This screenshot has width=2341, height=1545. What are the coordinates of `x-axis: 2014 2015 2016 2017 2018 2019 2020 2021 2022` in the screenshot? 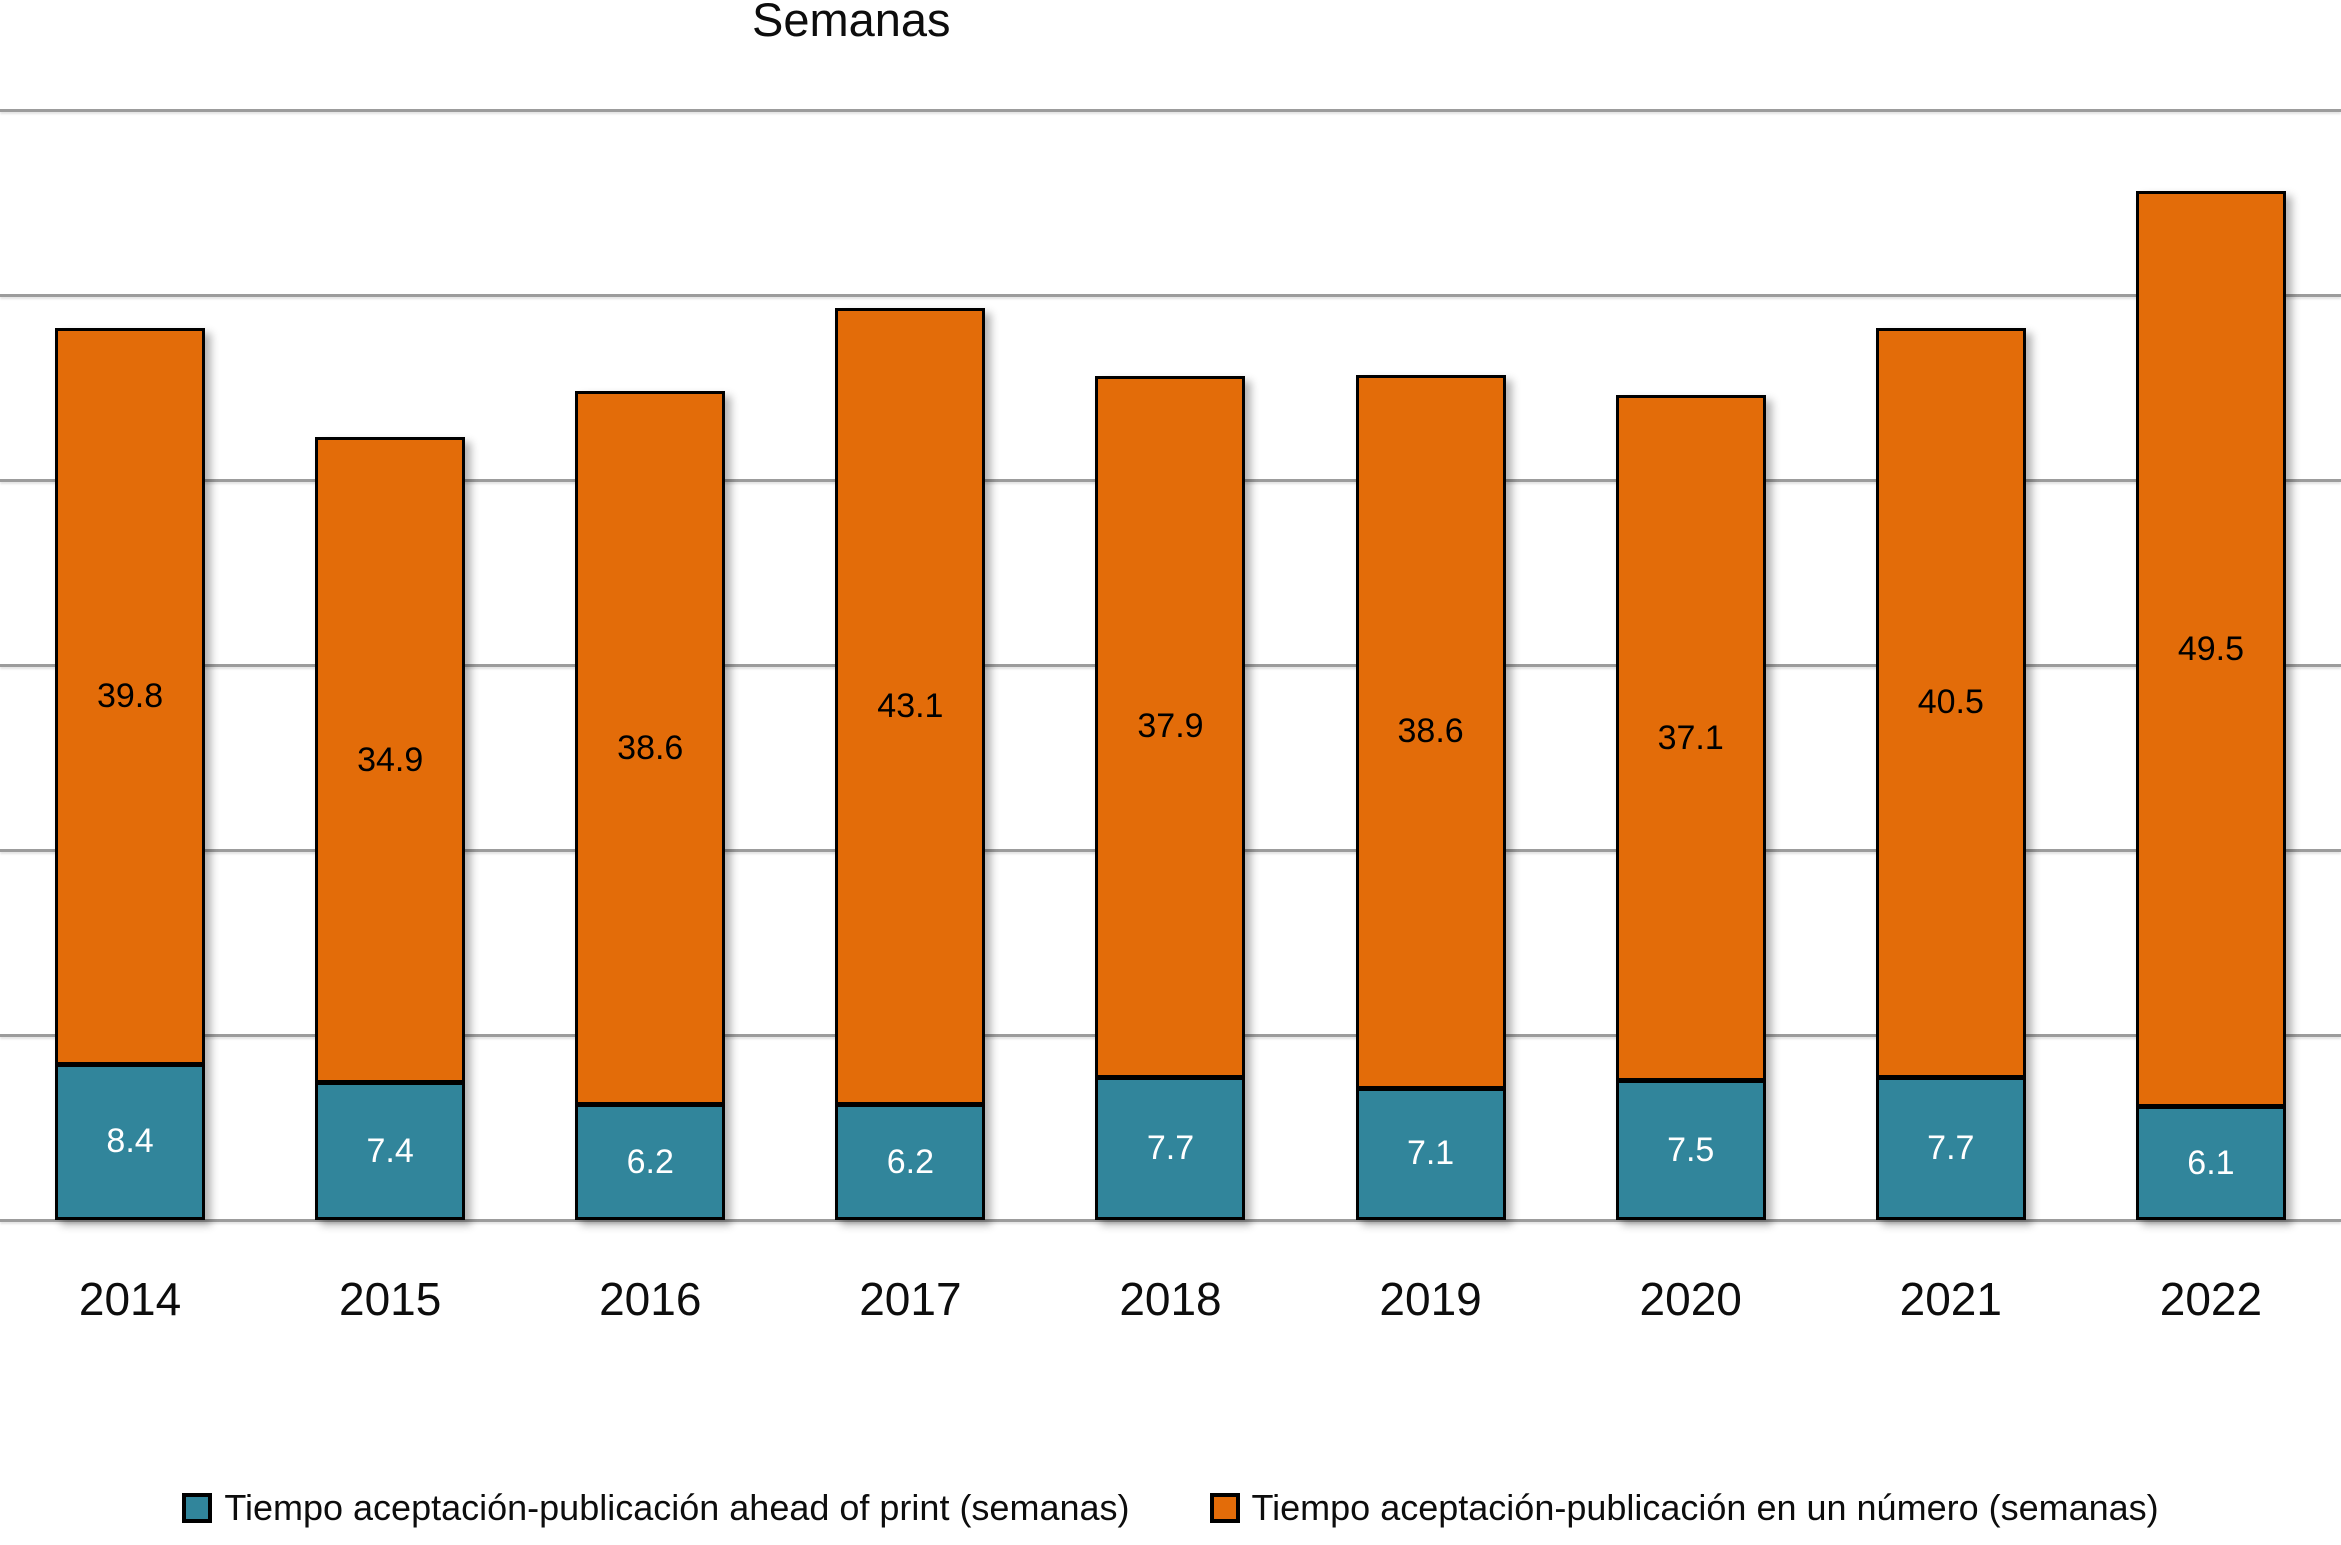 It's located at (1170, 1307).